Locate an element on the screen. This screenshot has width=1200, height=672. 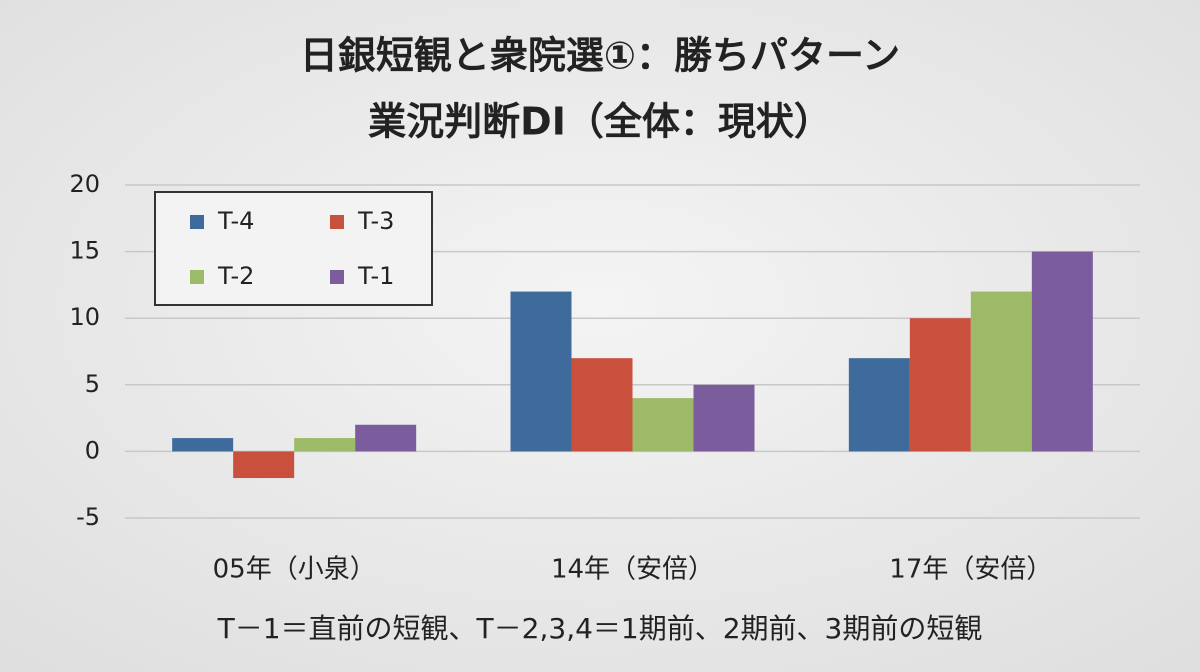
legend-label: T-2 is located at coordinates (235, 276).